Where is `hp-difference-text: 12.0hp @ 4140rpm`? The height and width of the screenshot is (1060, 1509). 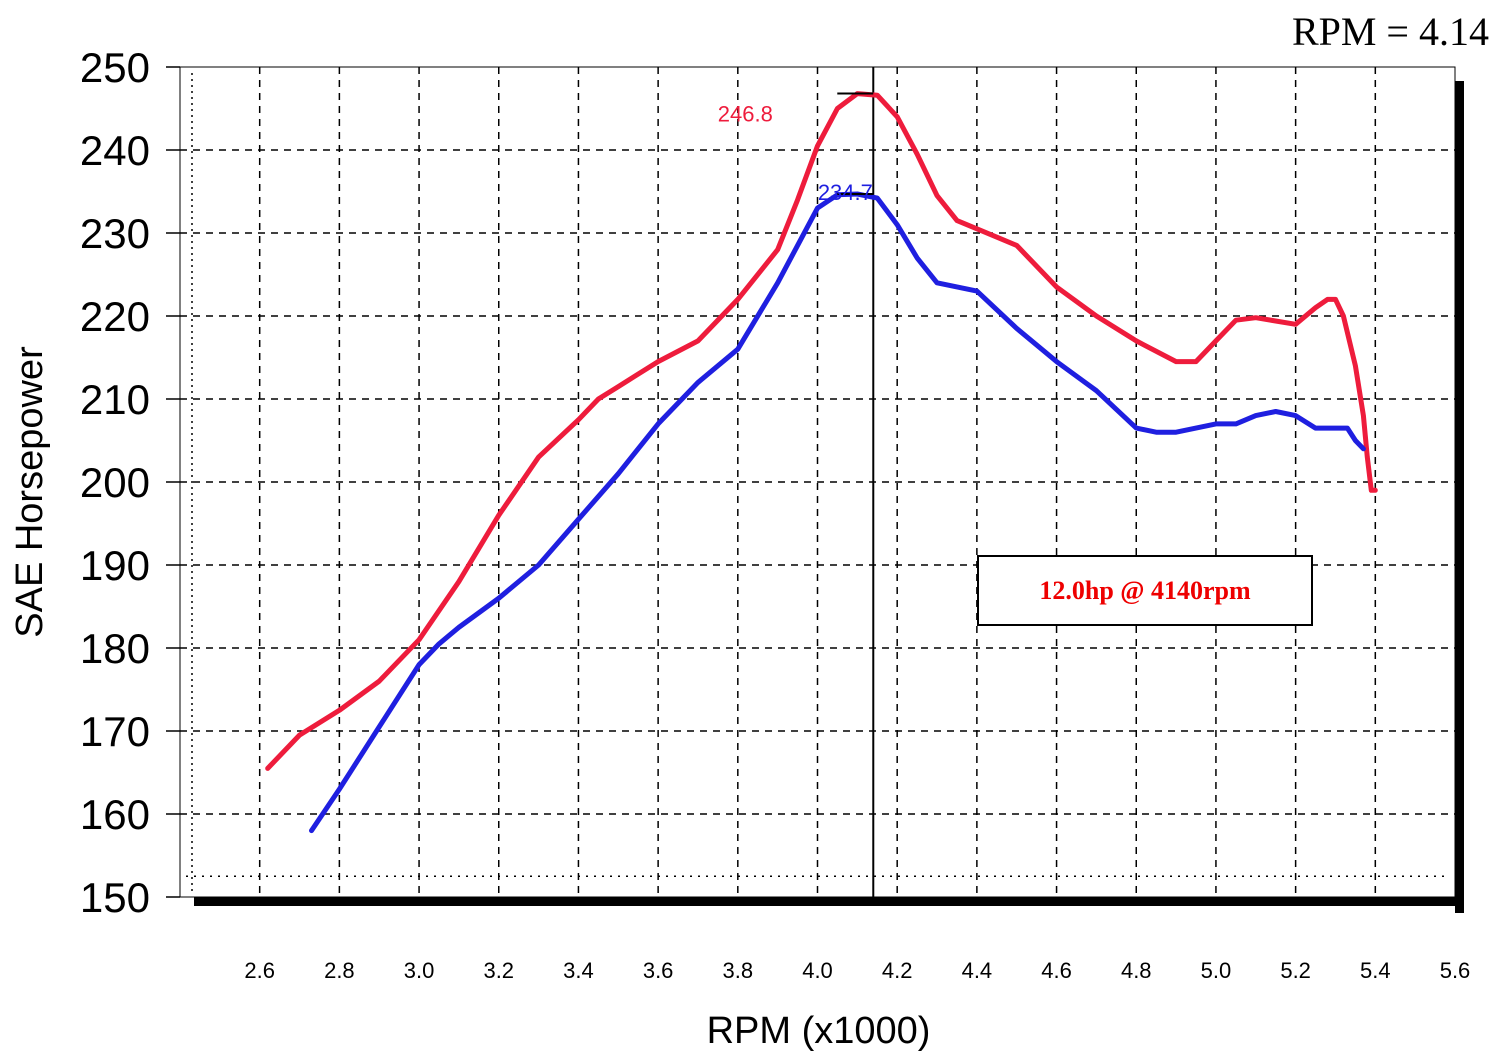
hp-difference-text: 12.0hp @ 4140rpm is located at coordinates (1145, 590).